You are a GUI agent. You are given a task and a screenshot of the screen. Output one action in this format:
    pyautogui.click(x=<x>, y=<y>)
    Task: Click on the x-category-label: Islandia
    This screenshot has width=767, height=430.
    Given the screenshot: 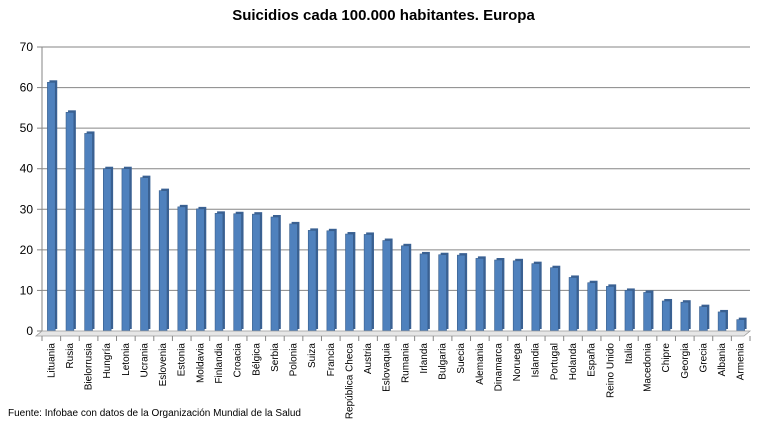 What is the action you would take?
    pyautogui.click(x=536, y=360)
    